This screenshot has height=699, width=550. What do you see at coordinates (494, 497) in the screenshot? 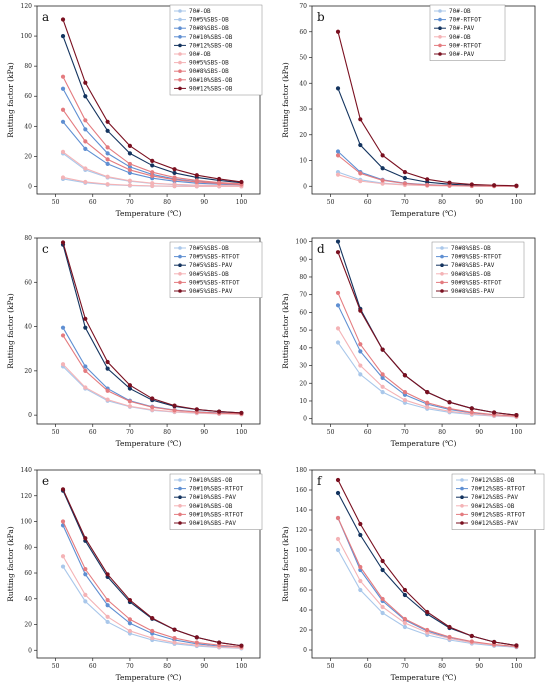
I see `legend-label: 70#12%SBS-PAV` at bounding box center [494, 497].